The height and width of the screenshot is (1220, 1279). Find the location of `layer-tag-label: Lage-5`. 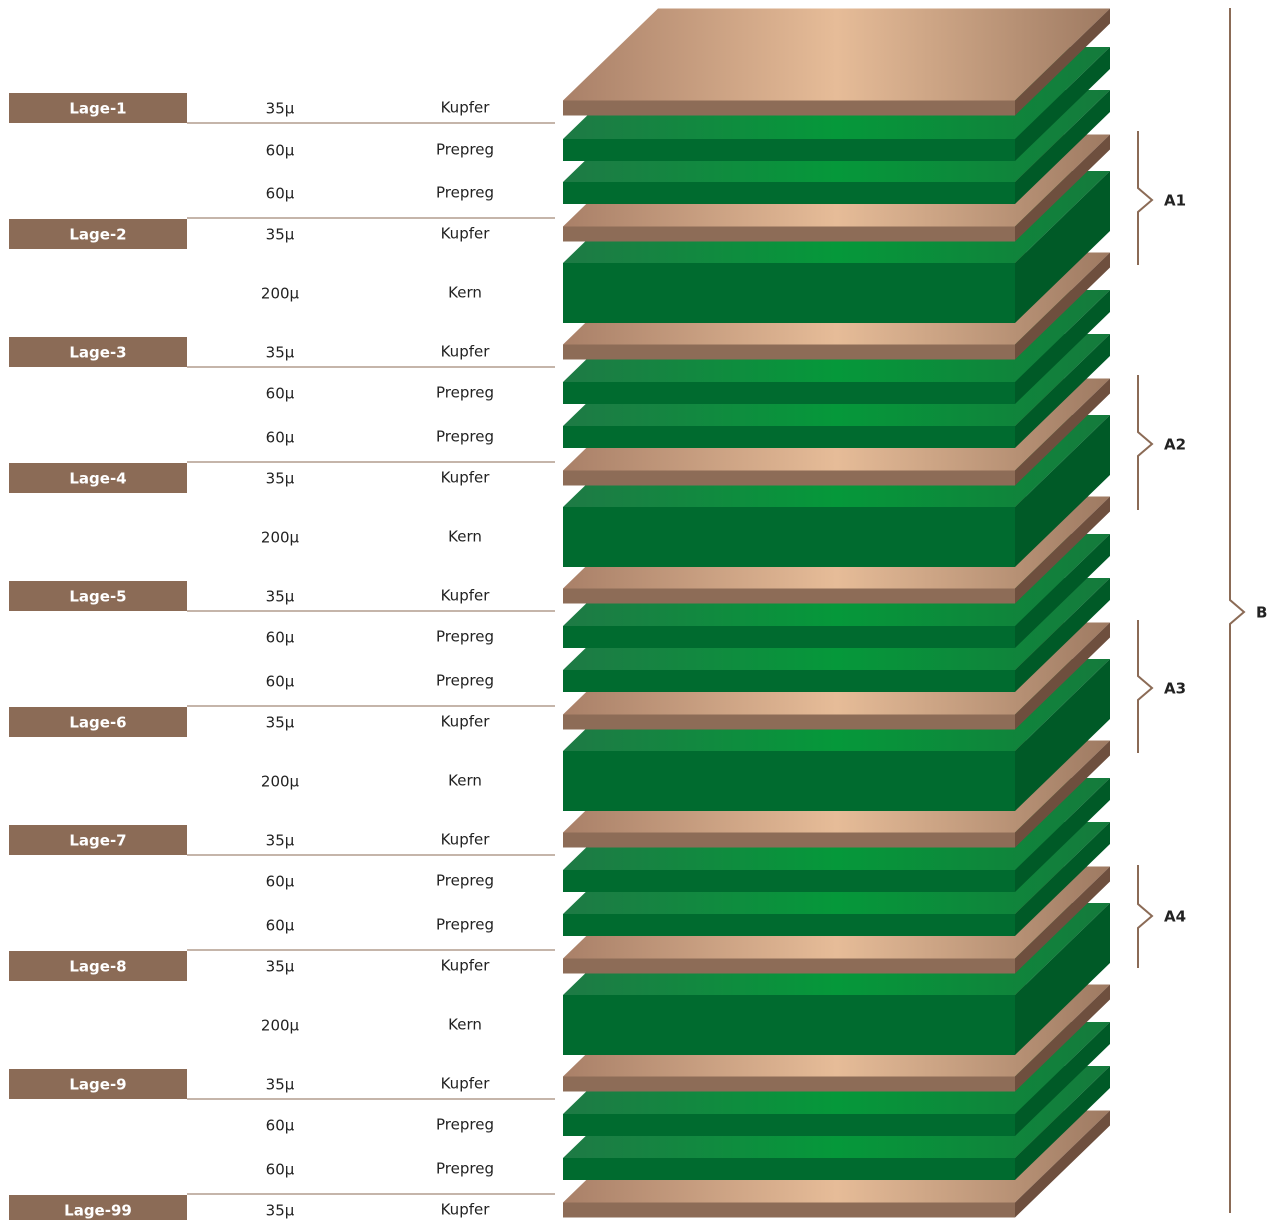

layer-tag-label: Lage-5 is located at coordinates (97, 597).